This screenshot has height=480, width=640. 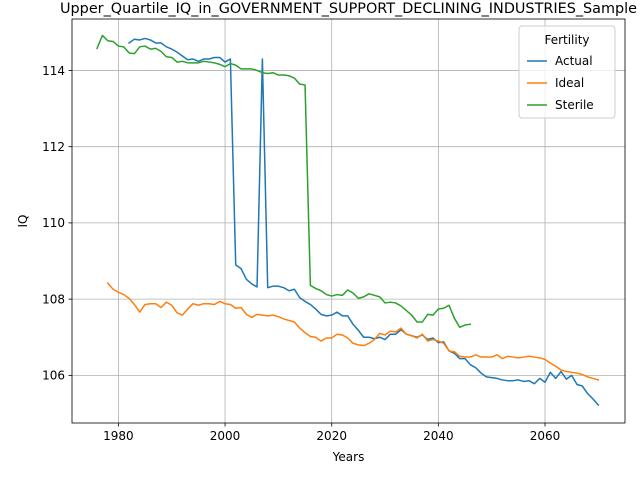 I want to click on y-tick-label: 106, so click(x=53, y=376).